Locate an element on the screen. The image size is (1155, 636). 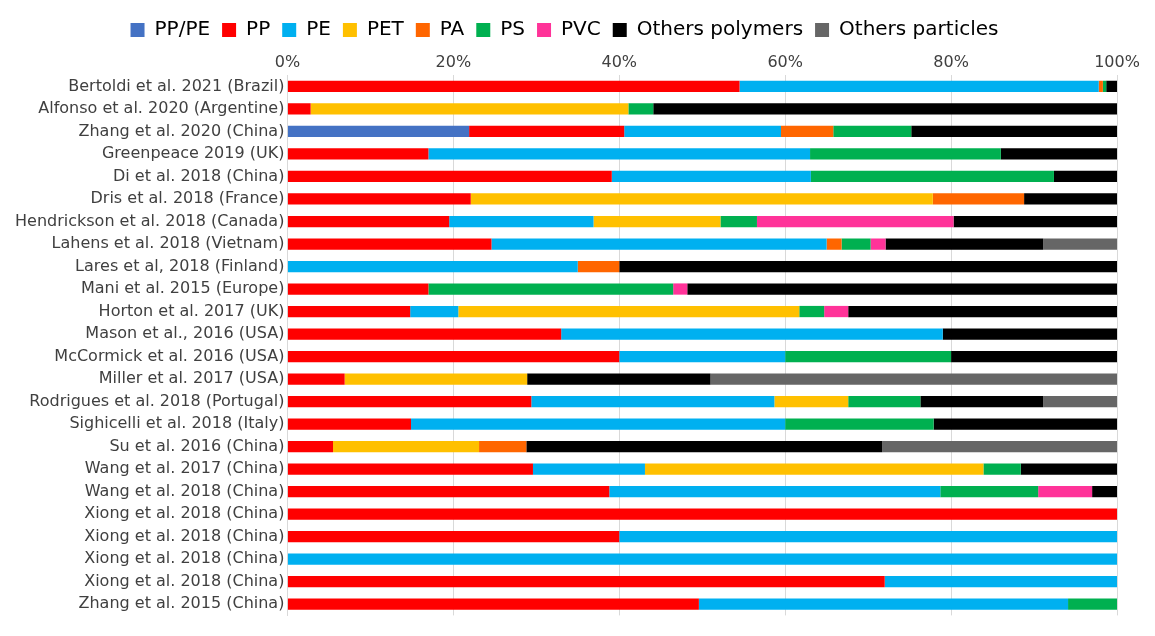
y-tick-label: Horton et al. 2017 (UK) is located at coordinates (191, 310).